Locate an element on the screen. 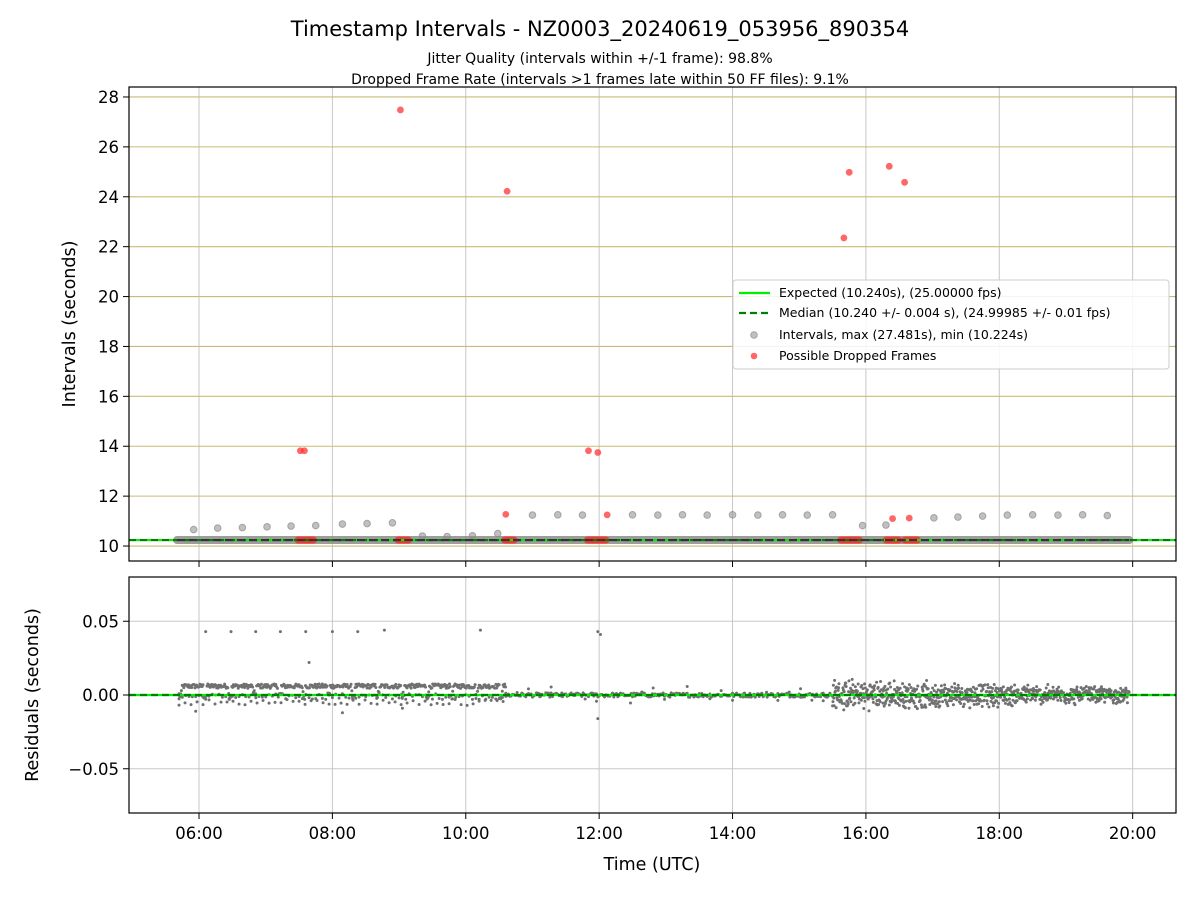 The width and height of the screenshot is (1200, 900). x-tick-label: 18:00 is located at coordinates (999, 833).